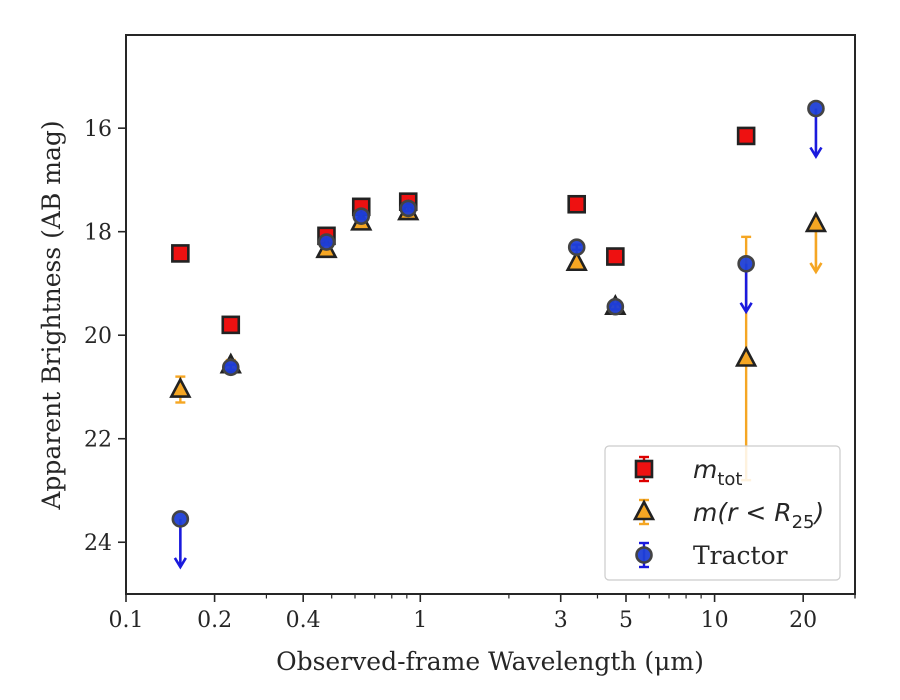 The height and width of the screenshot is (700, 900). I want to click on x-tick-label: 20, so click(803, 620).